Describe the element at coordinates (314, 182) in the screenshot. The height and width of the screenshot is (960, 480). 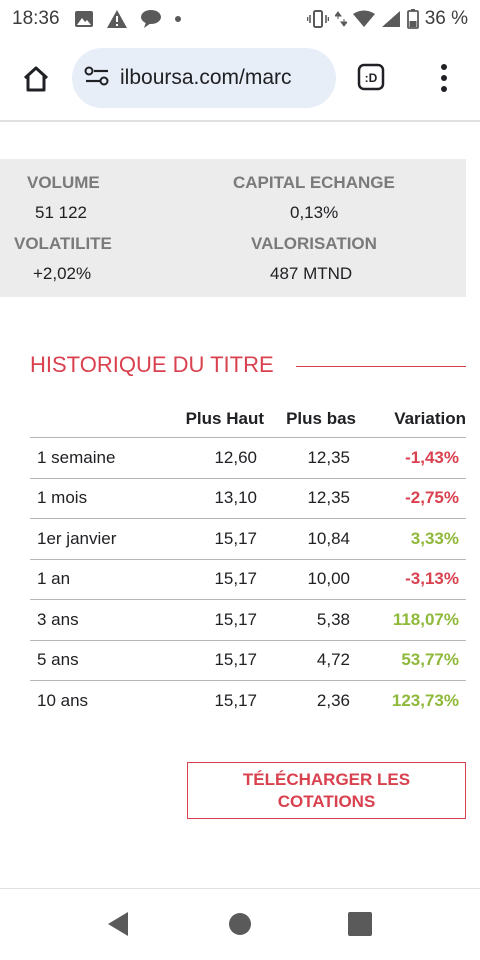
I see `capital-echange-label: CAPITAL ECHANGE` at that location.